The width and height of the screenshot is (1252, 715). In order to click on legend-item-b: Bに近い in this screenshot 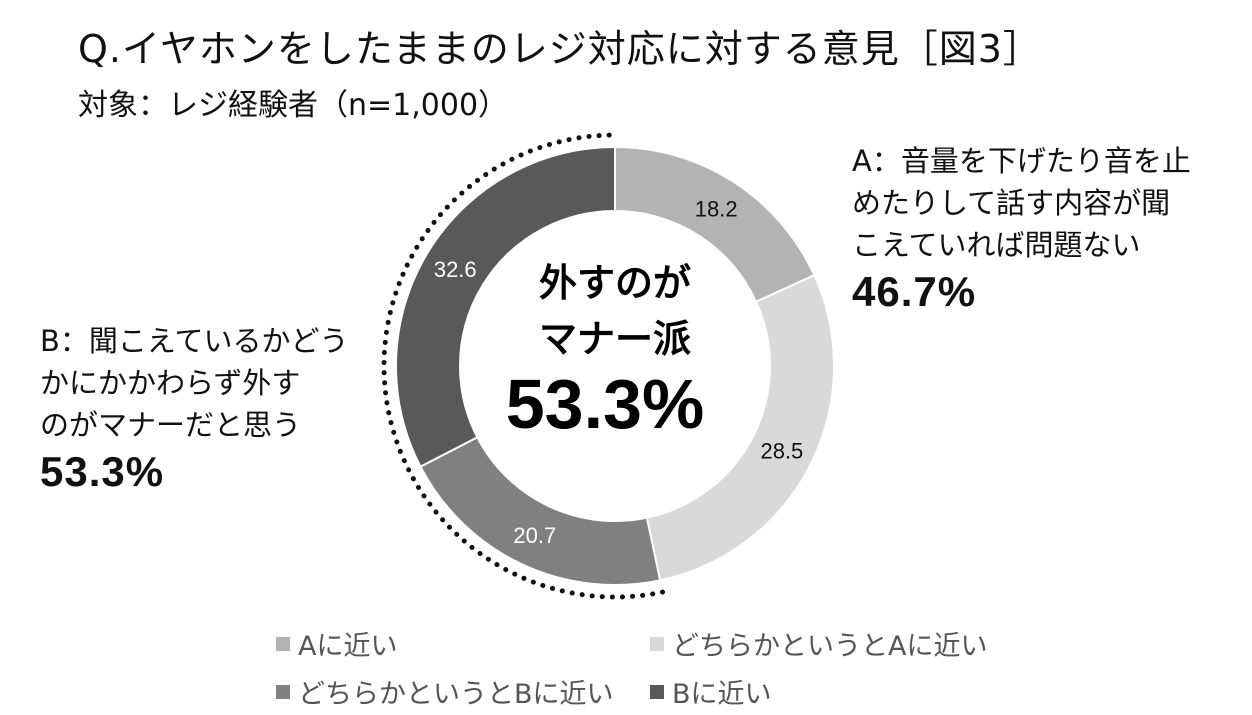, I will do `click(711, 691)`.